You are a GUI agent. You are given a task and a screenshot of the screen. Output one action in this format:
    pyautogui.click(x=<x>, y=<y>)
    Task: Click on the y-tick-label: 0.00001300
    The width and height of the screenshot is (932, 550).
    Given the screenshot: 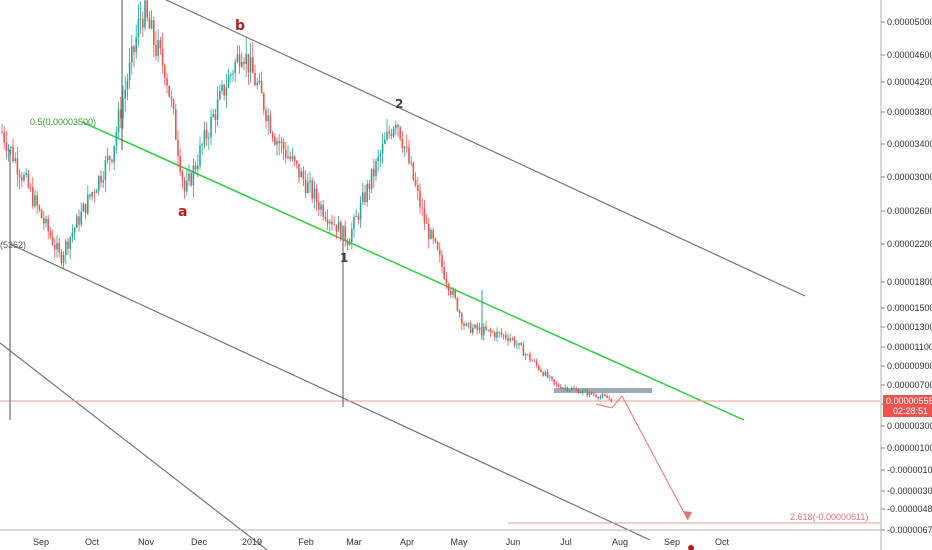 What is the action you would take?
    pyautogui.click(x=909, y=327)
    